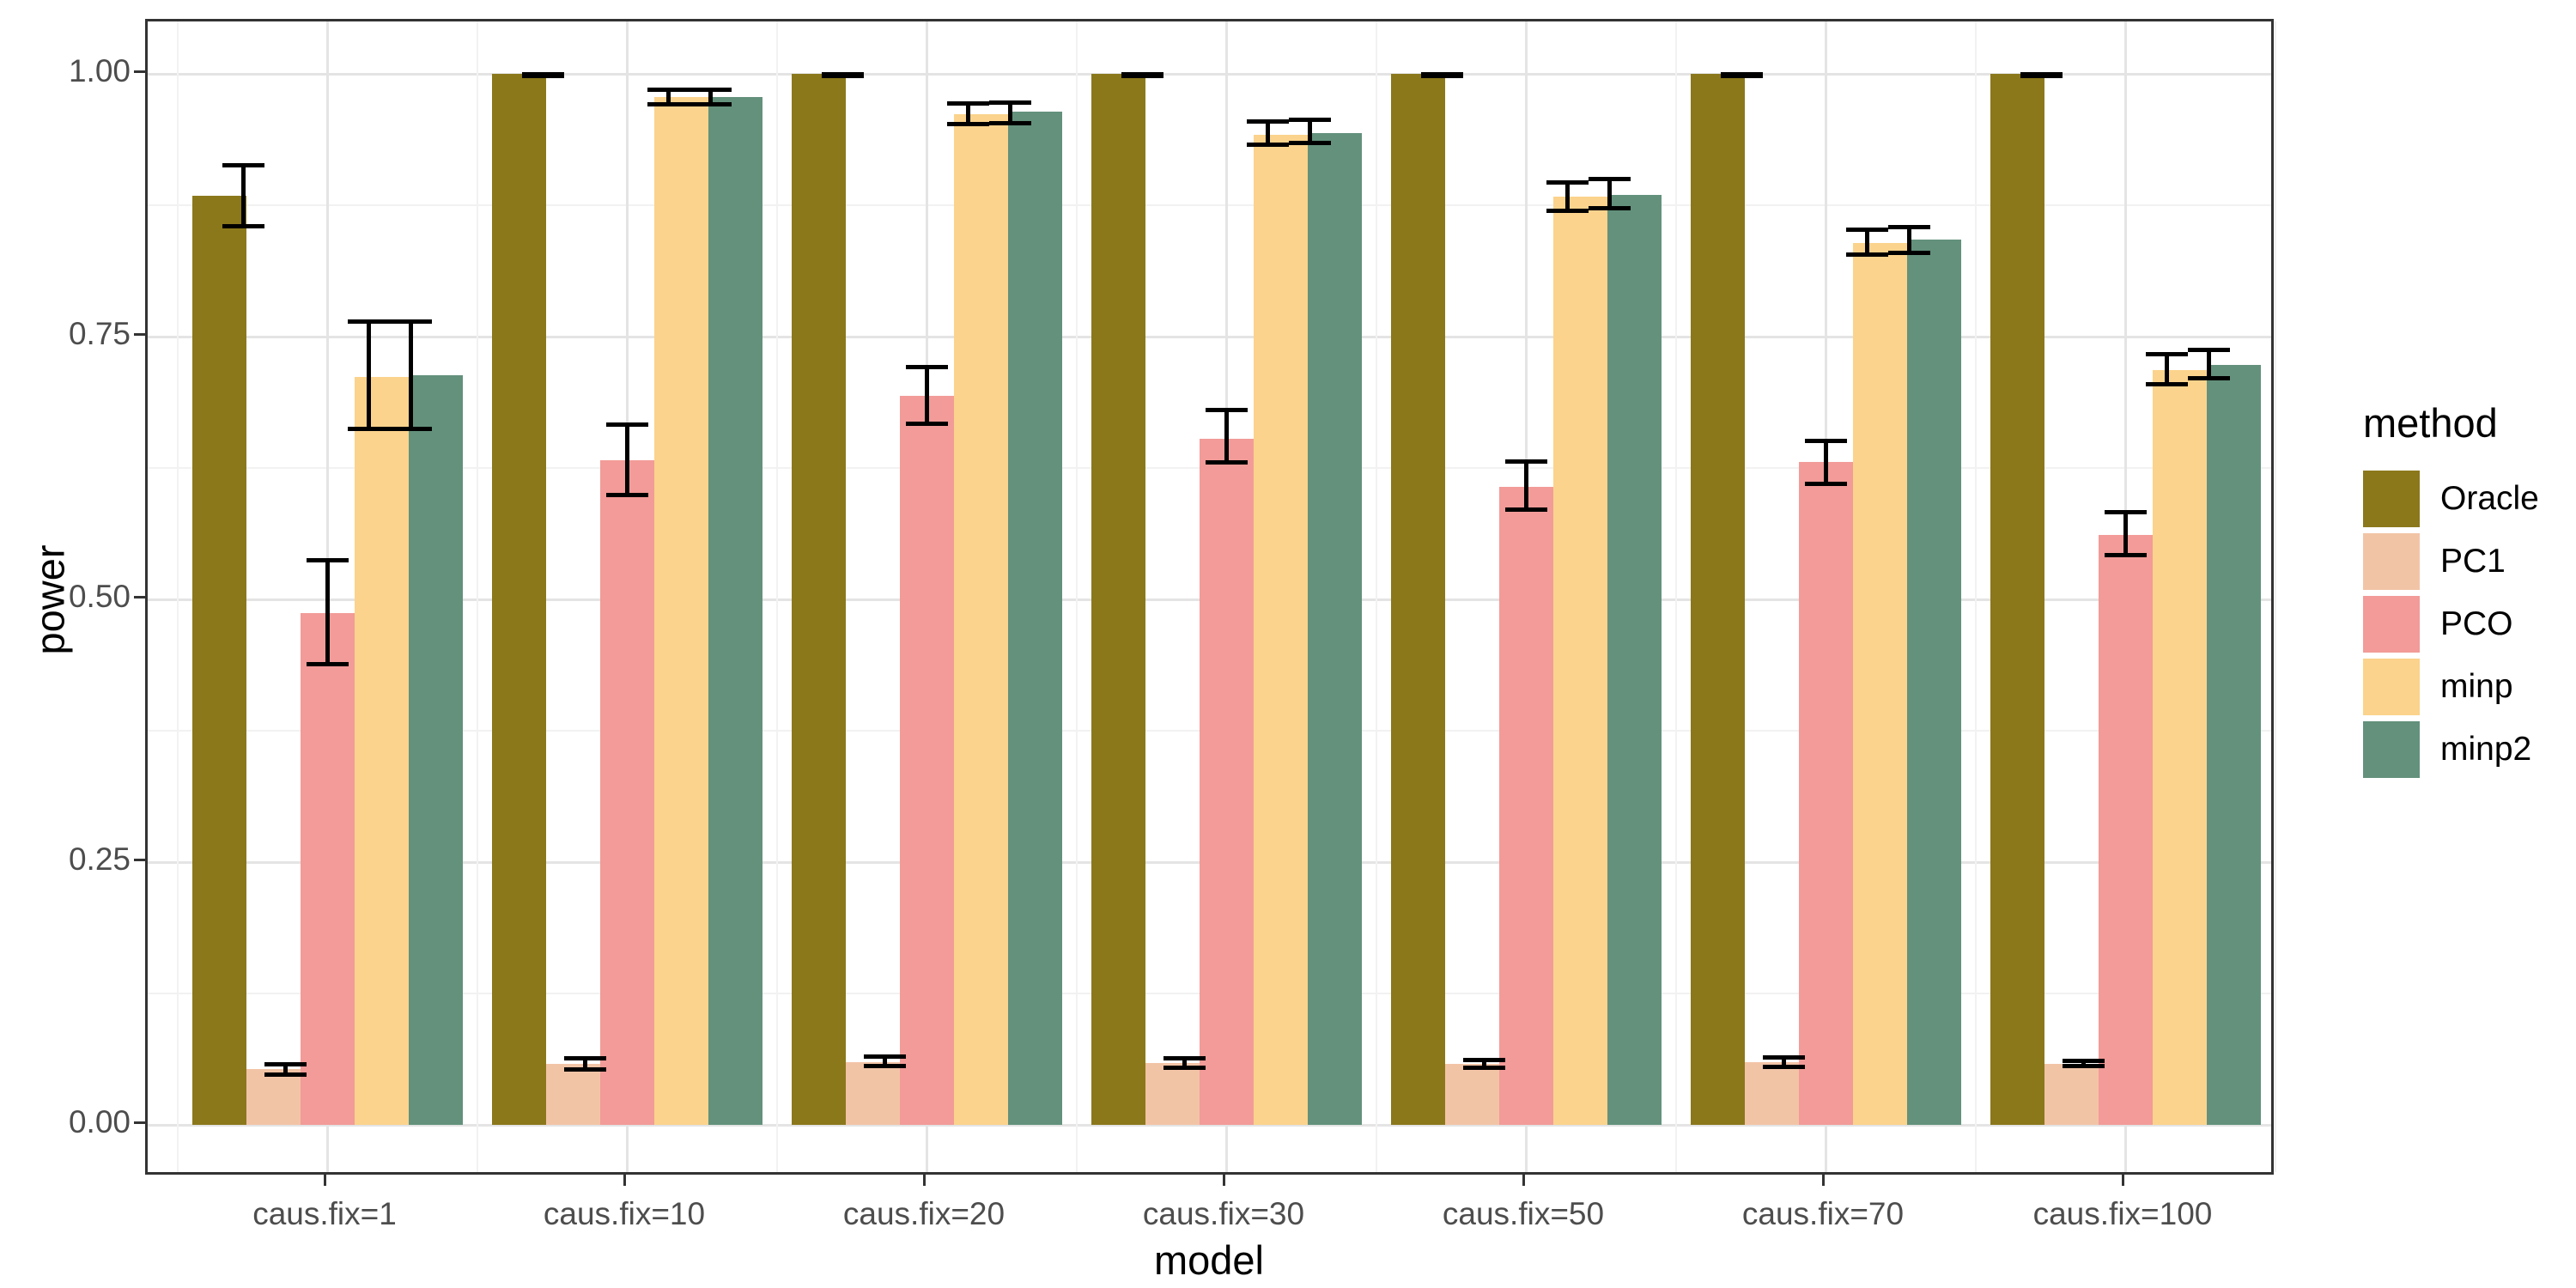 Image resolution: width=2576 pixels, height=1288 pixels. What do you see at coordinates (411, 322) in the screenshot?
I see `error-bar-minp2-caus.fix=1-cap-top` at bounding box center [411, 322].